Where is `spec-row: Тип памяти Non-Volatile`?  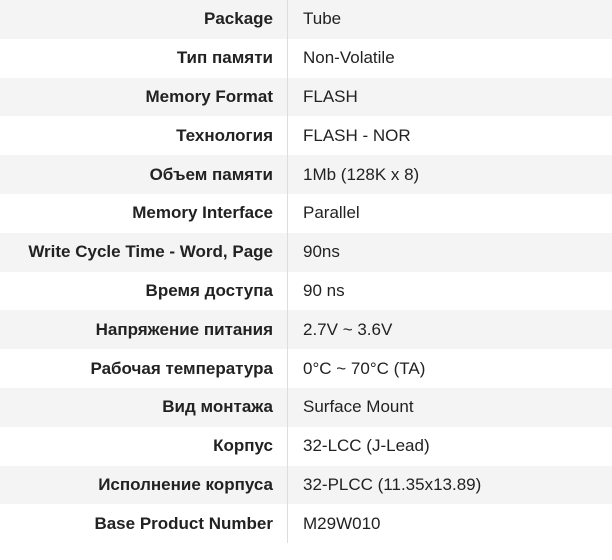
spec-row: Тип памяти Non-Volatile is located at coordinates (306, 58).